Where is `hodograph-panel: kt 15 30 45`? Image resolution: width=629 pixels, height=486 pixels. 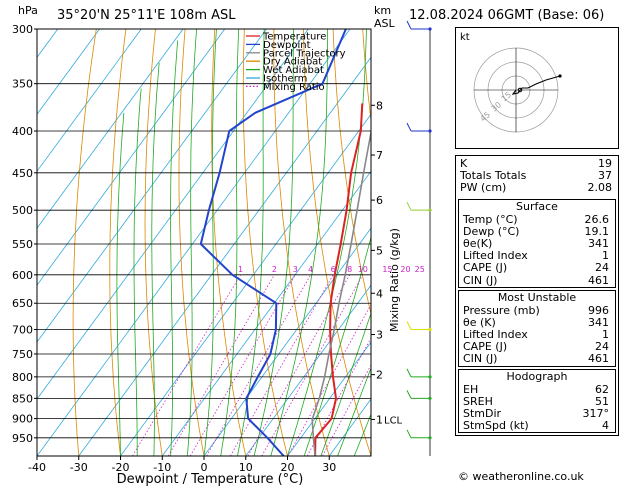
hodograph-panel: kt 15 30 45 is located at coordinates (537, 88).